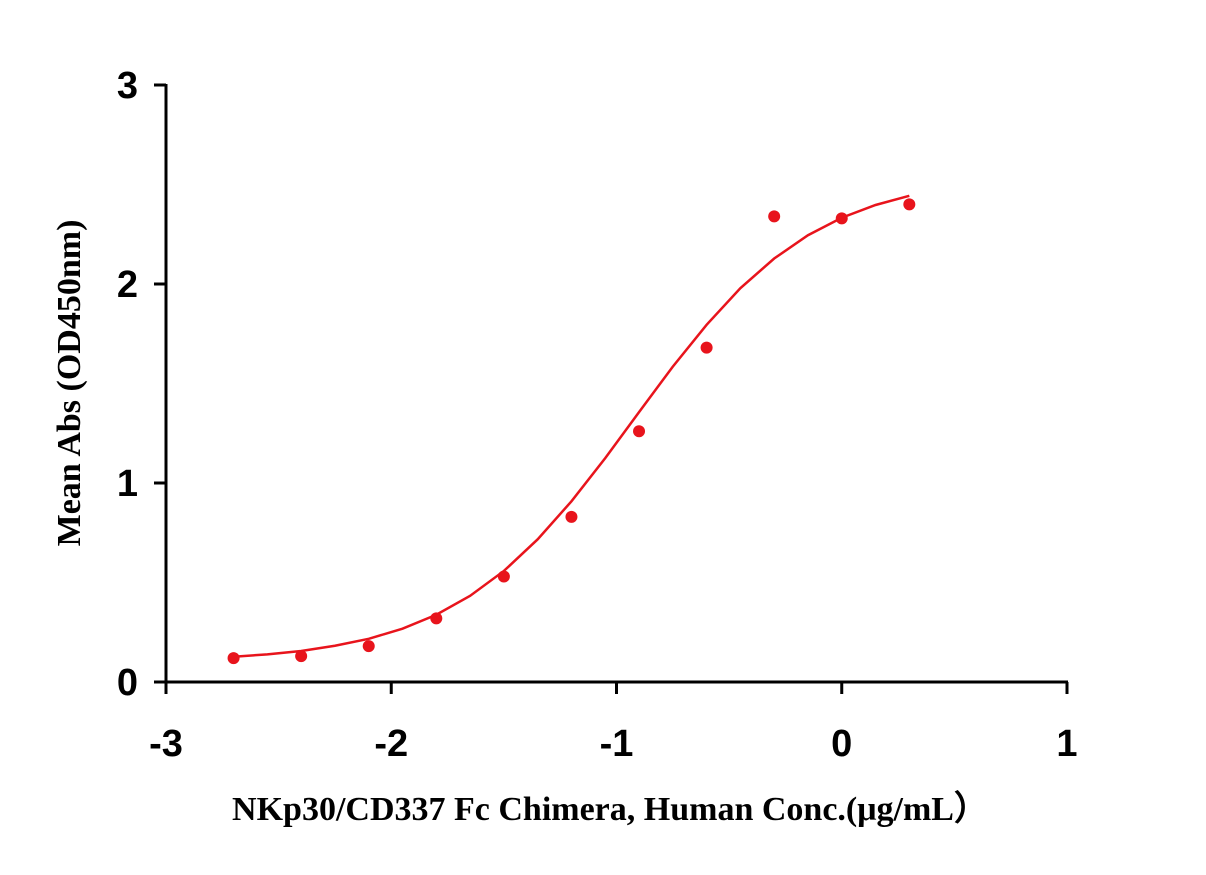  Describe the element at coordinates (1066, 744) in the screenshot. I see `x-tick-label: 1` at that location.